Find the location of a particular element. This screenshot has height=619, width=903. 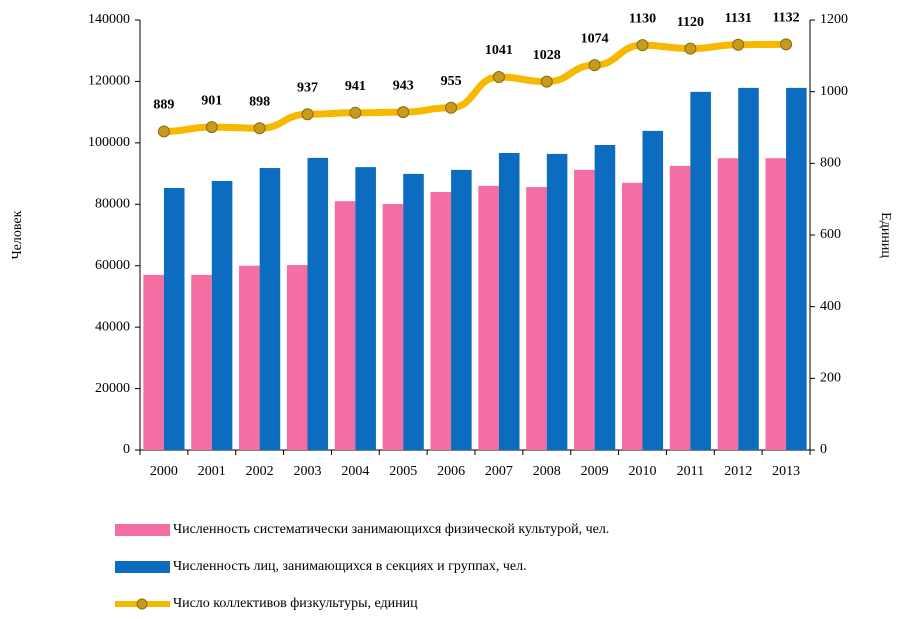

y-tick-label: 120000 is located at coordinates (109, 81).